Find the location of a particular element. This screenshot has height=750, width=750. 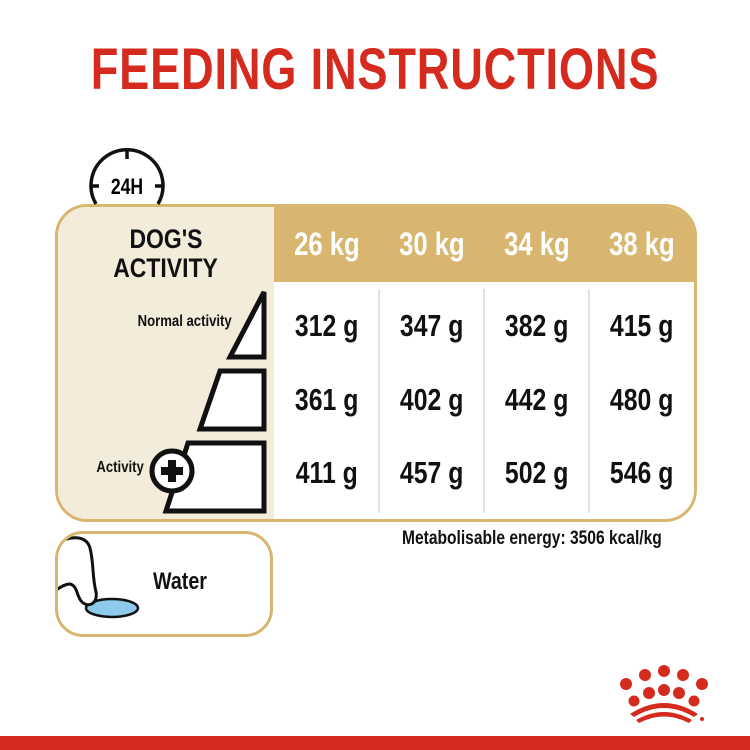

water-box: Water is located at coordinates (164, 584).